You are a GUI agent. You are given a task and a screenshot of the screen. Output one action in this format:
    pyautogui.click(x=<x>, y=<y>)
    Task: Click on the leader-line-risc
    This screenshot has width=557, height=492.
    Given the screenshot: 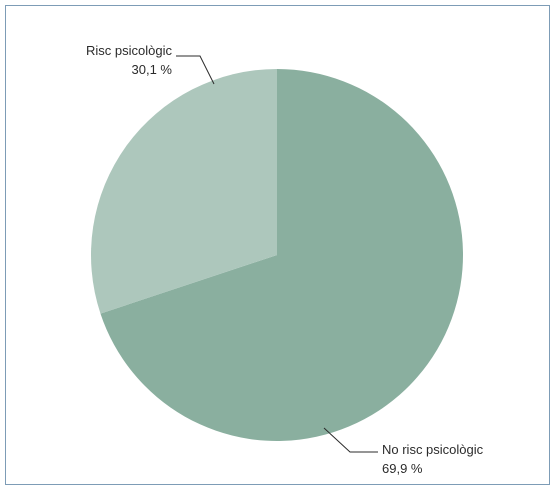 What is the action you would take?
    pyautogui.click(x=195, y=70)
    